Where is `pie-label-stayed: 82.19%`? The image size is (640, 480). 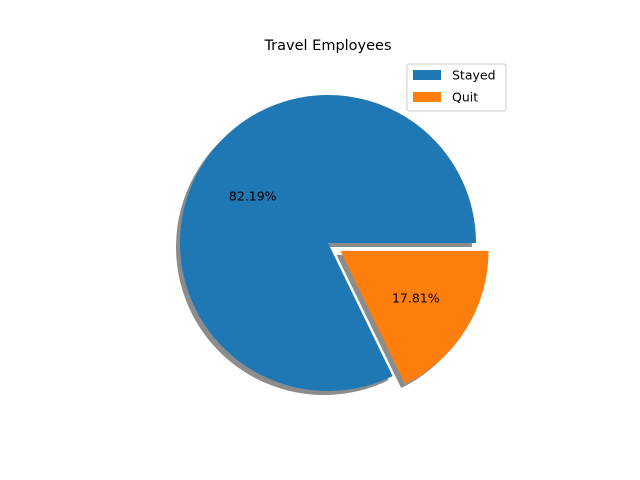
pie-label-stayed: 82.19% is located at coordinates (253, 195).